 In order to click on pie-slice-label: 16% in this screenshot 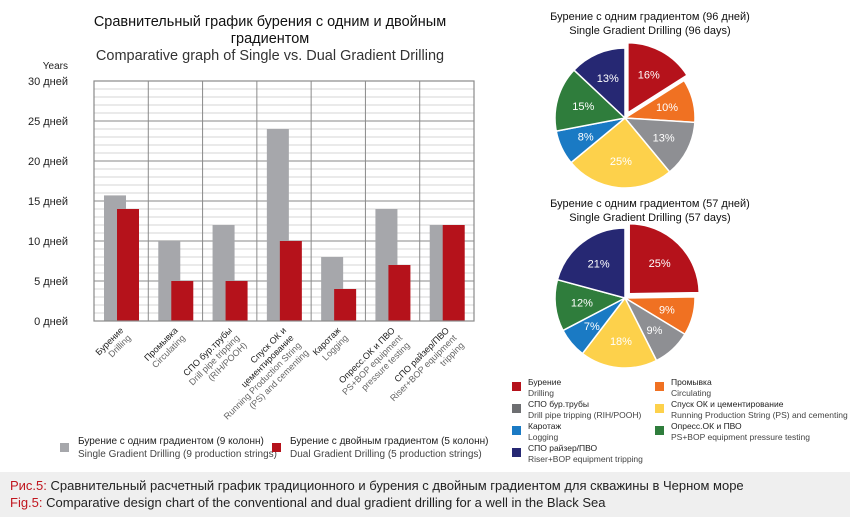, I will do `click(649, 76)`.